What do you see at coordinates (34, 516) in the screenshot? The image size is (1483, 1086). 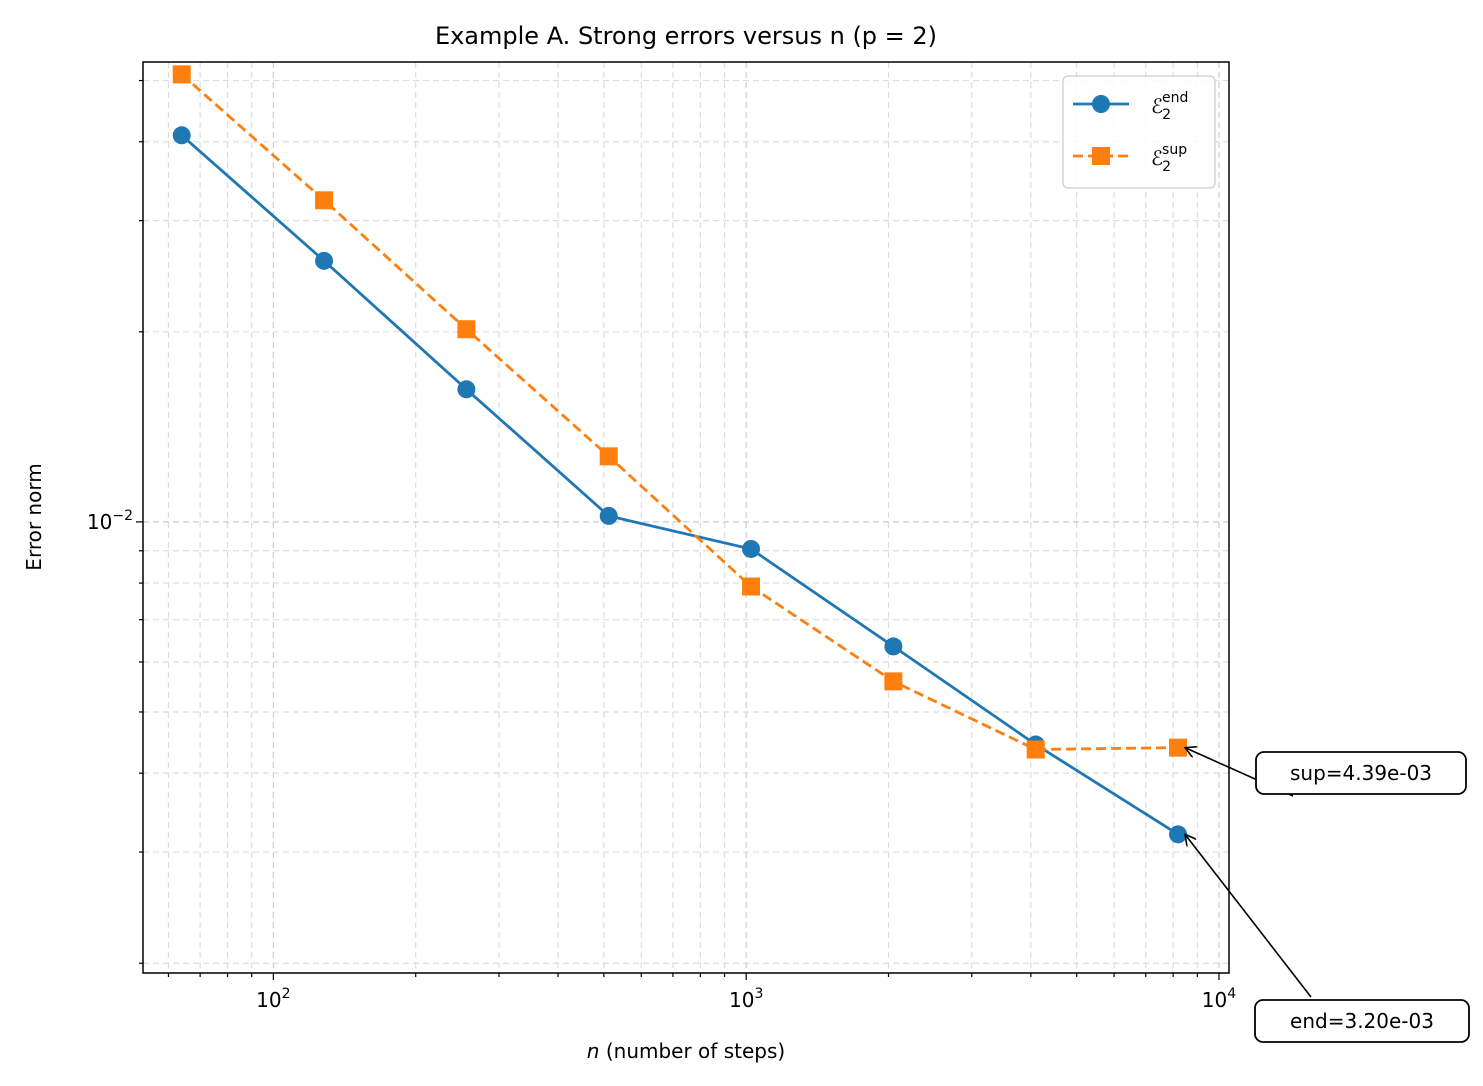 I see `y-axis-label: Error norm` at bounding box center [34, 516].